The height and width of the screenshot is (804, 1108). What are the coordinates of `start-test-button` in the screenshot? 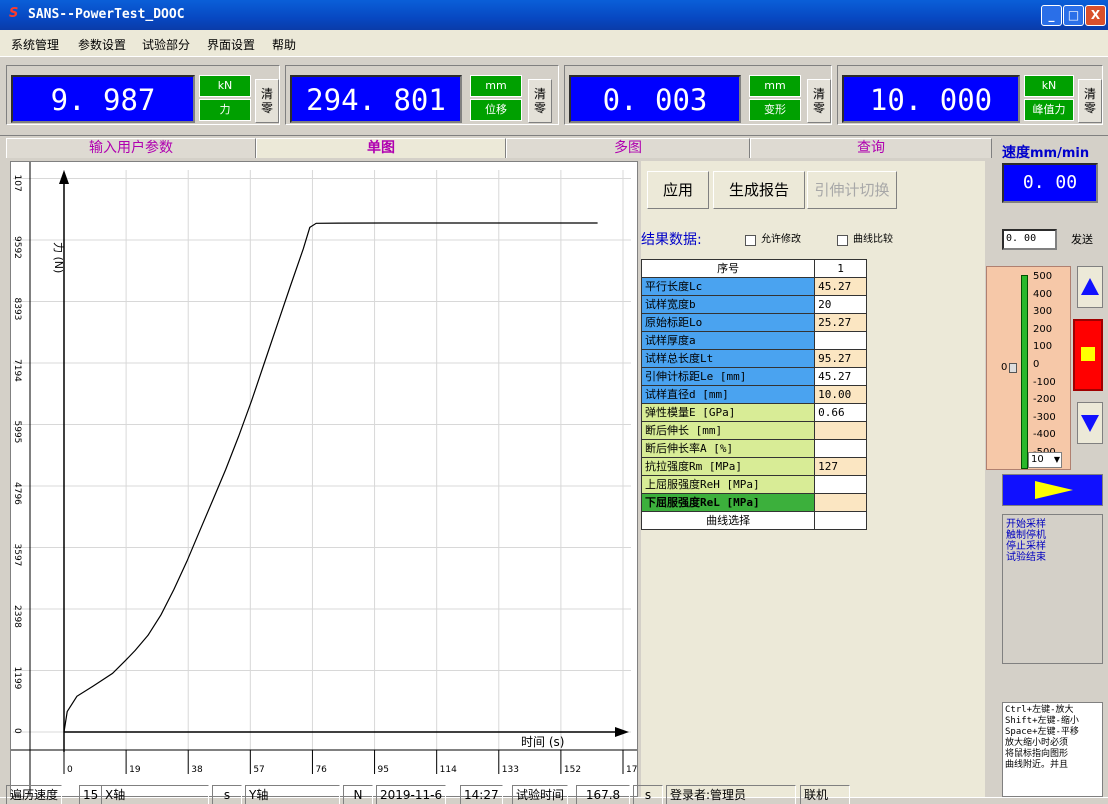 It's located at (1052, 490).